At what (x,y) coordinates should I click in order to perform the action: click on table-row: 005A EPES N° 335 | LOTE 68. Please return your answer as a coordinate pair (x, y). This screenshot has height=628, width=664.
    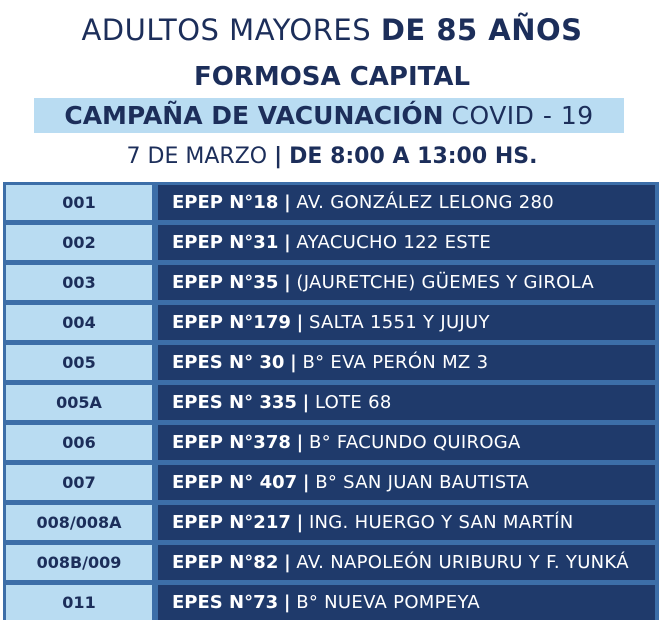
    Looking at the image, I should click on (331, 402).